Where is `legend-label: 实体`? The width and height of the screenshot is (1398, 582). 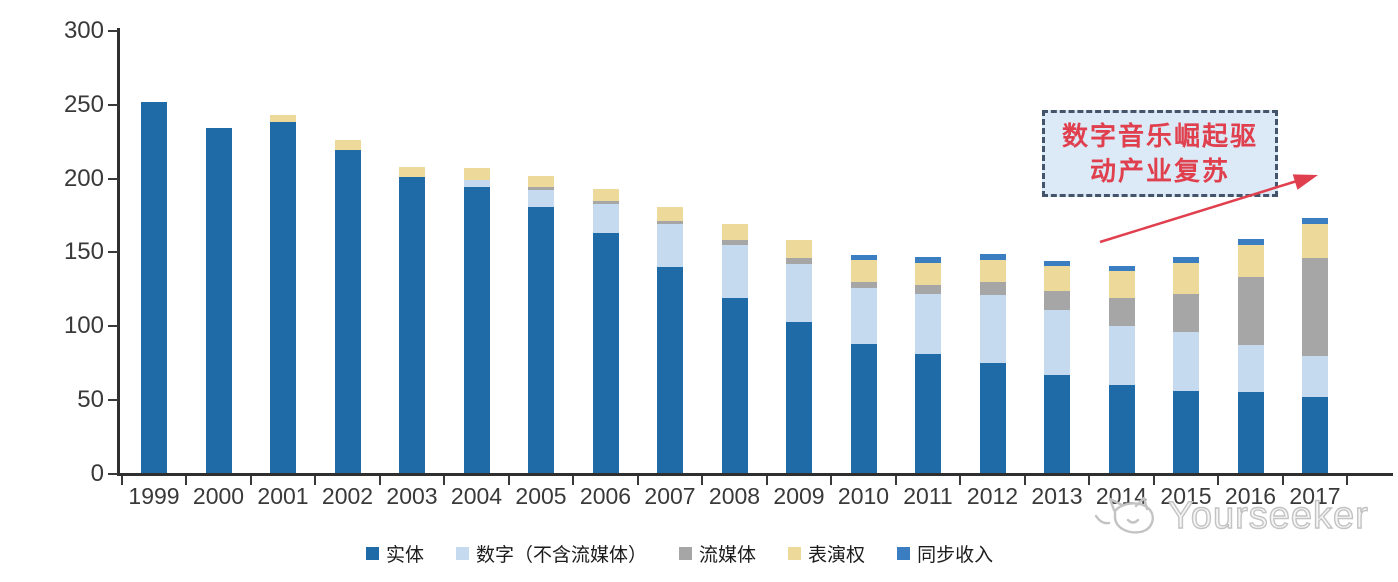 legend-label: 实体 is located at coordinates (405, 555).